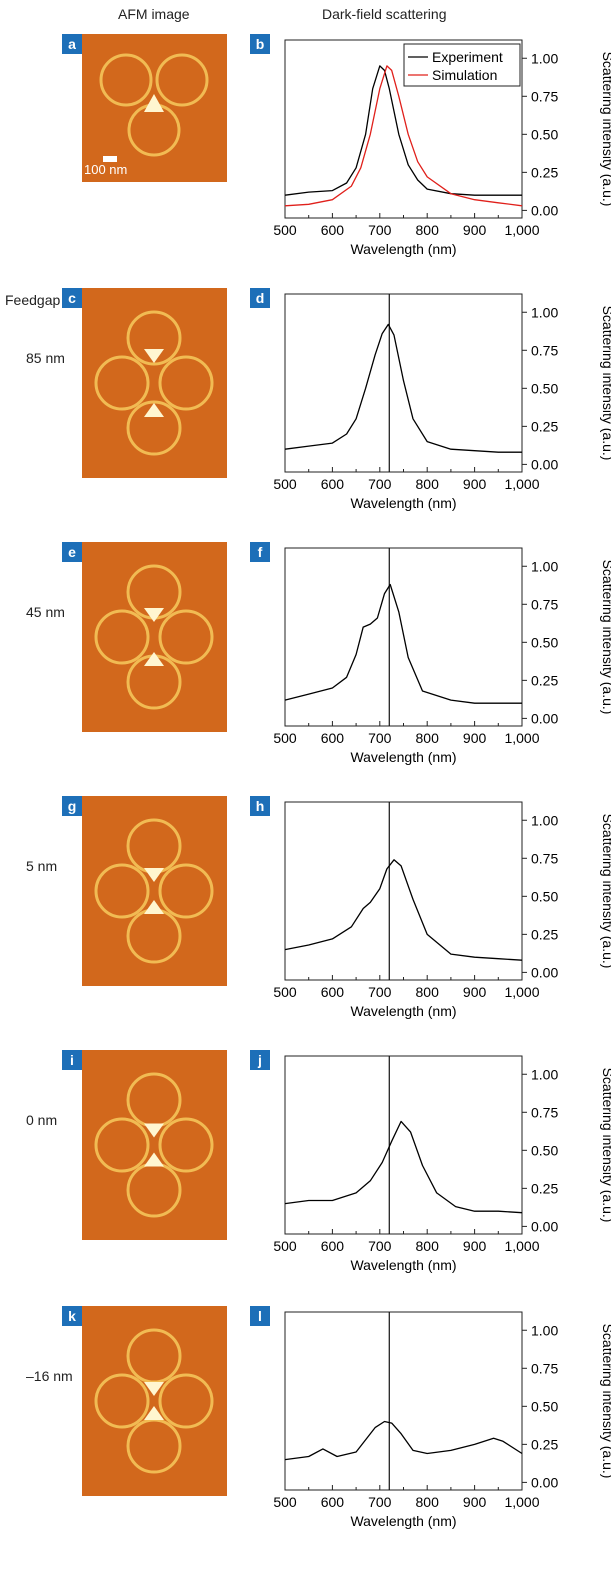  Describe the element at coordinates (260, 44) in the screenshot. I see `panel-letter-badge: b` at that location.